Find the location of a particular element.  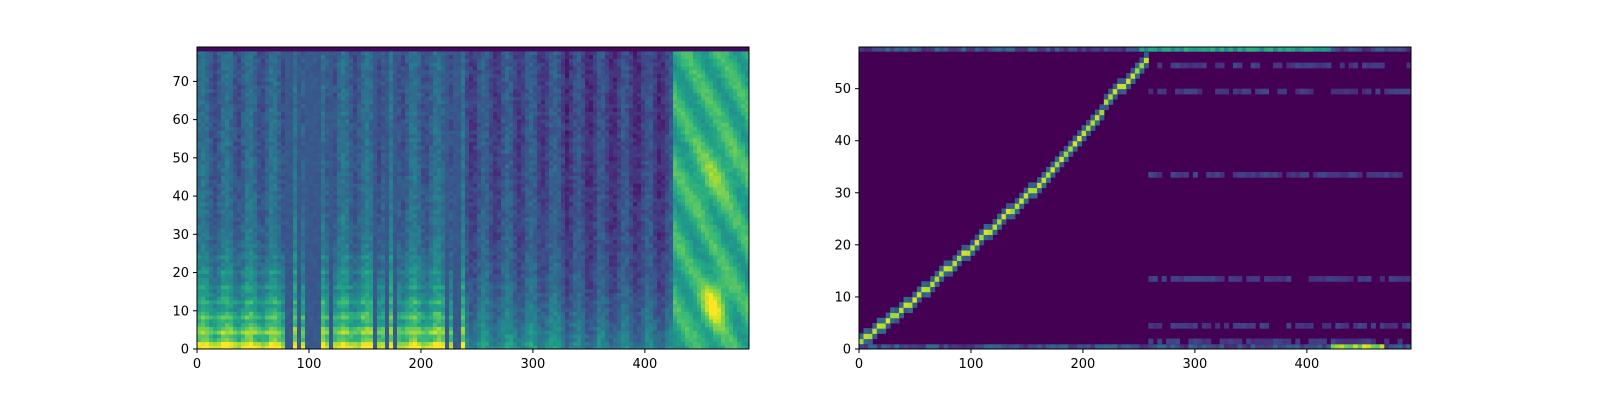

alignment-y-tick-label: 20 is located at coordinates (842, 245).